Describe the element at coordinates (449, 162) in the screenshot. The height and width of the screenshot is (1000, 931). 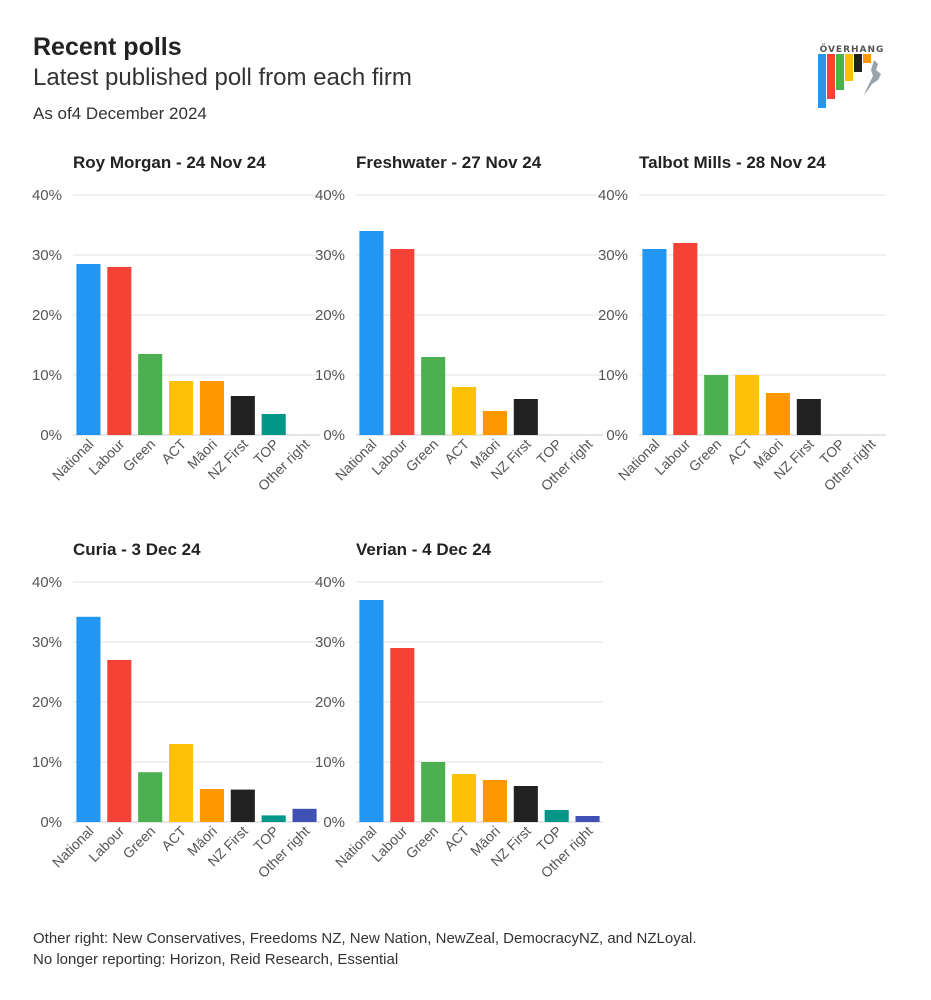
I see `chart-title: Freshwater - 27 Nov 24` at that location.